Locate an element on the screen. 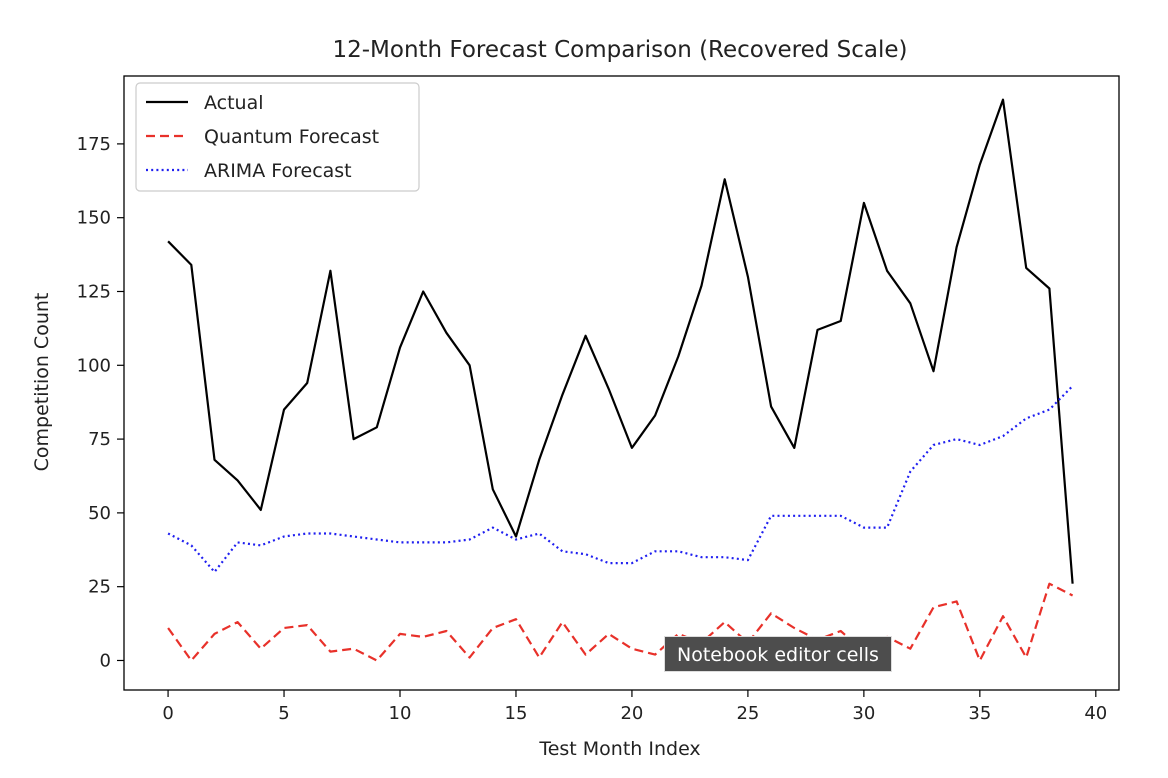 This screenshot has height=778, width=1168. x-tick-label: 10 is located at coordinates (400, 713).